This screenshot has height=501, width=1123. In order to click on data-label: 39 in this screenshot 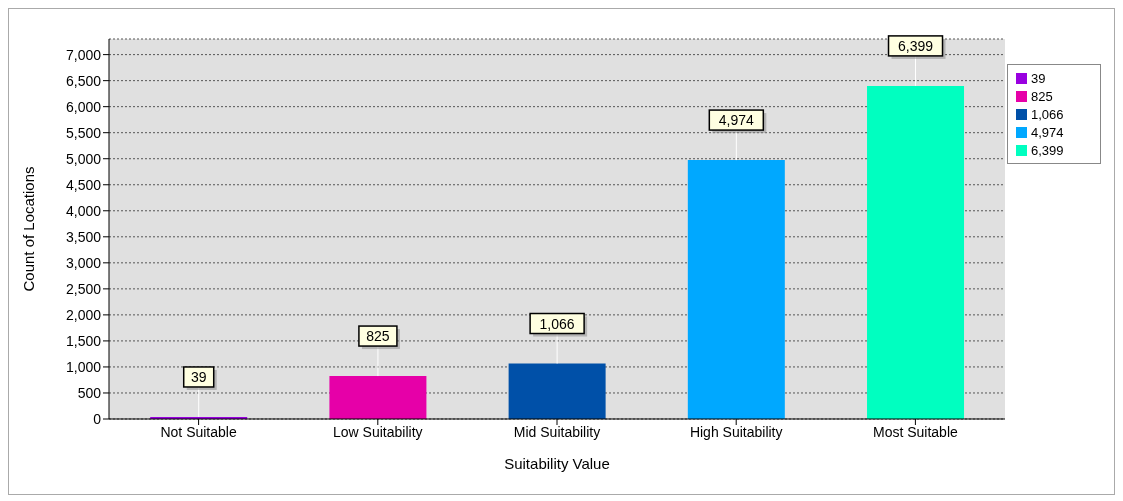, I will do `click(198, 376)`.